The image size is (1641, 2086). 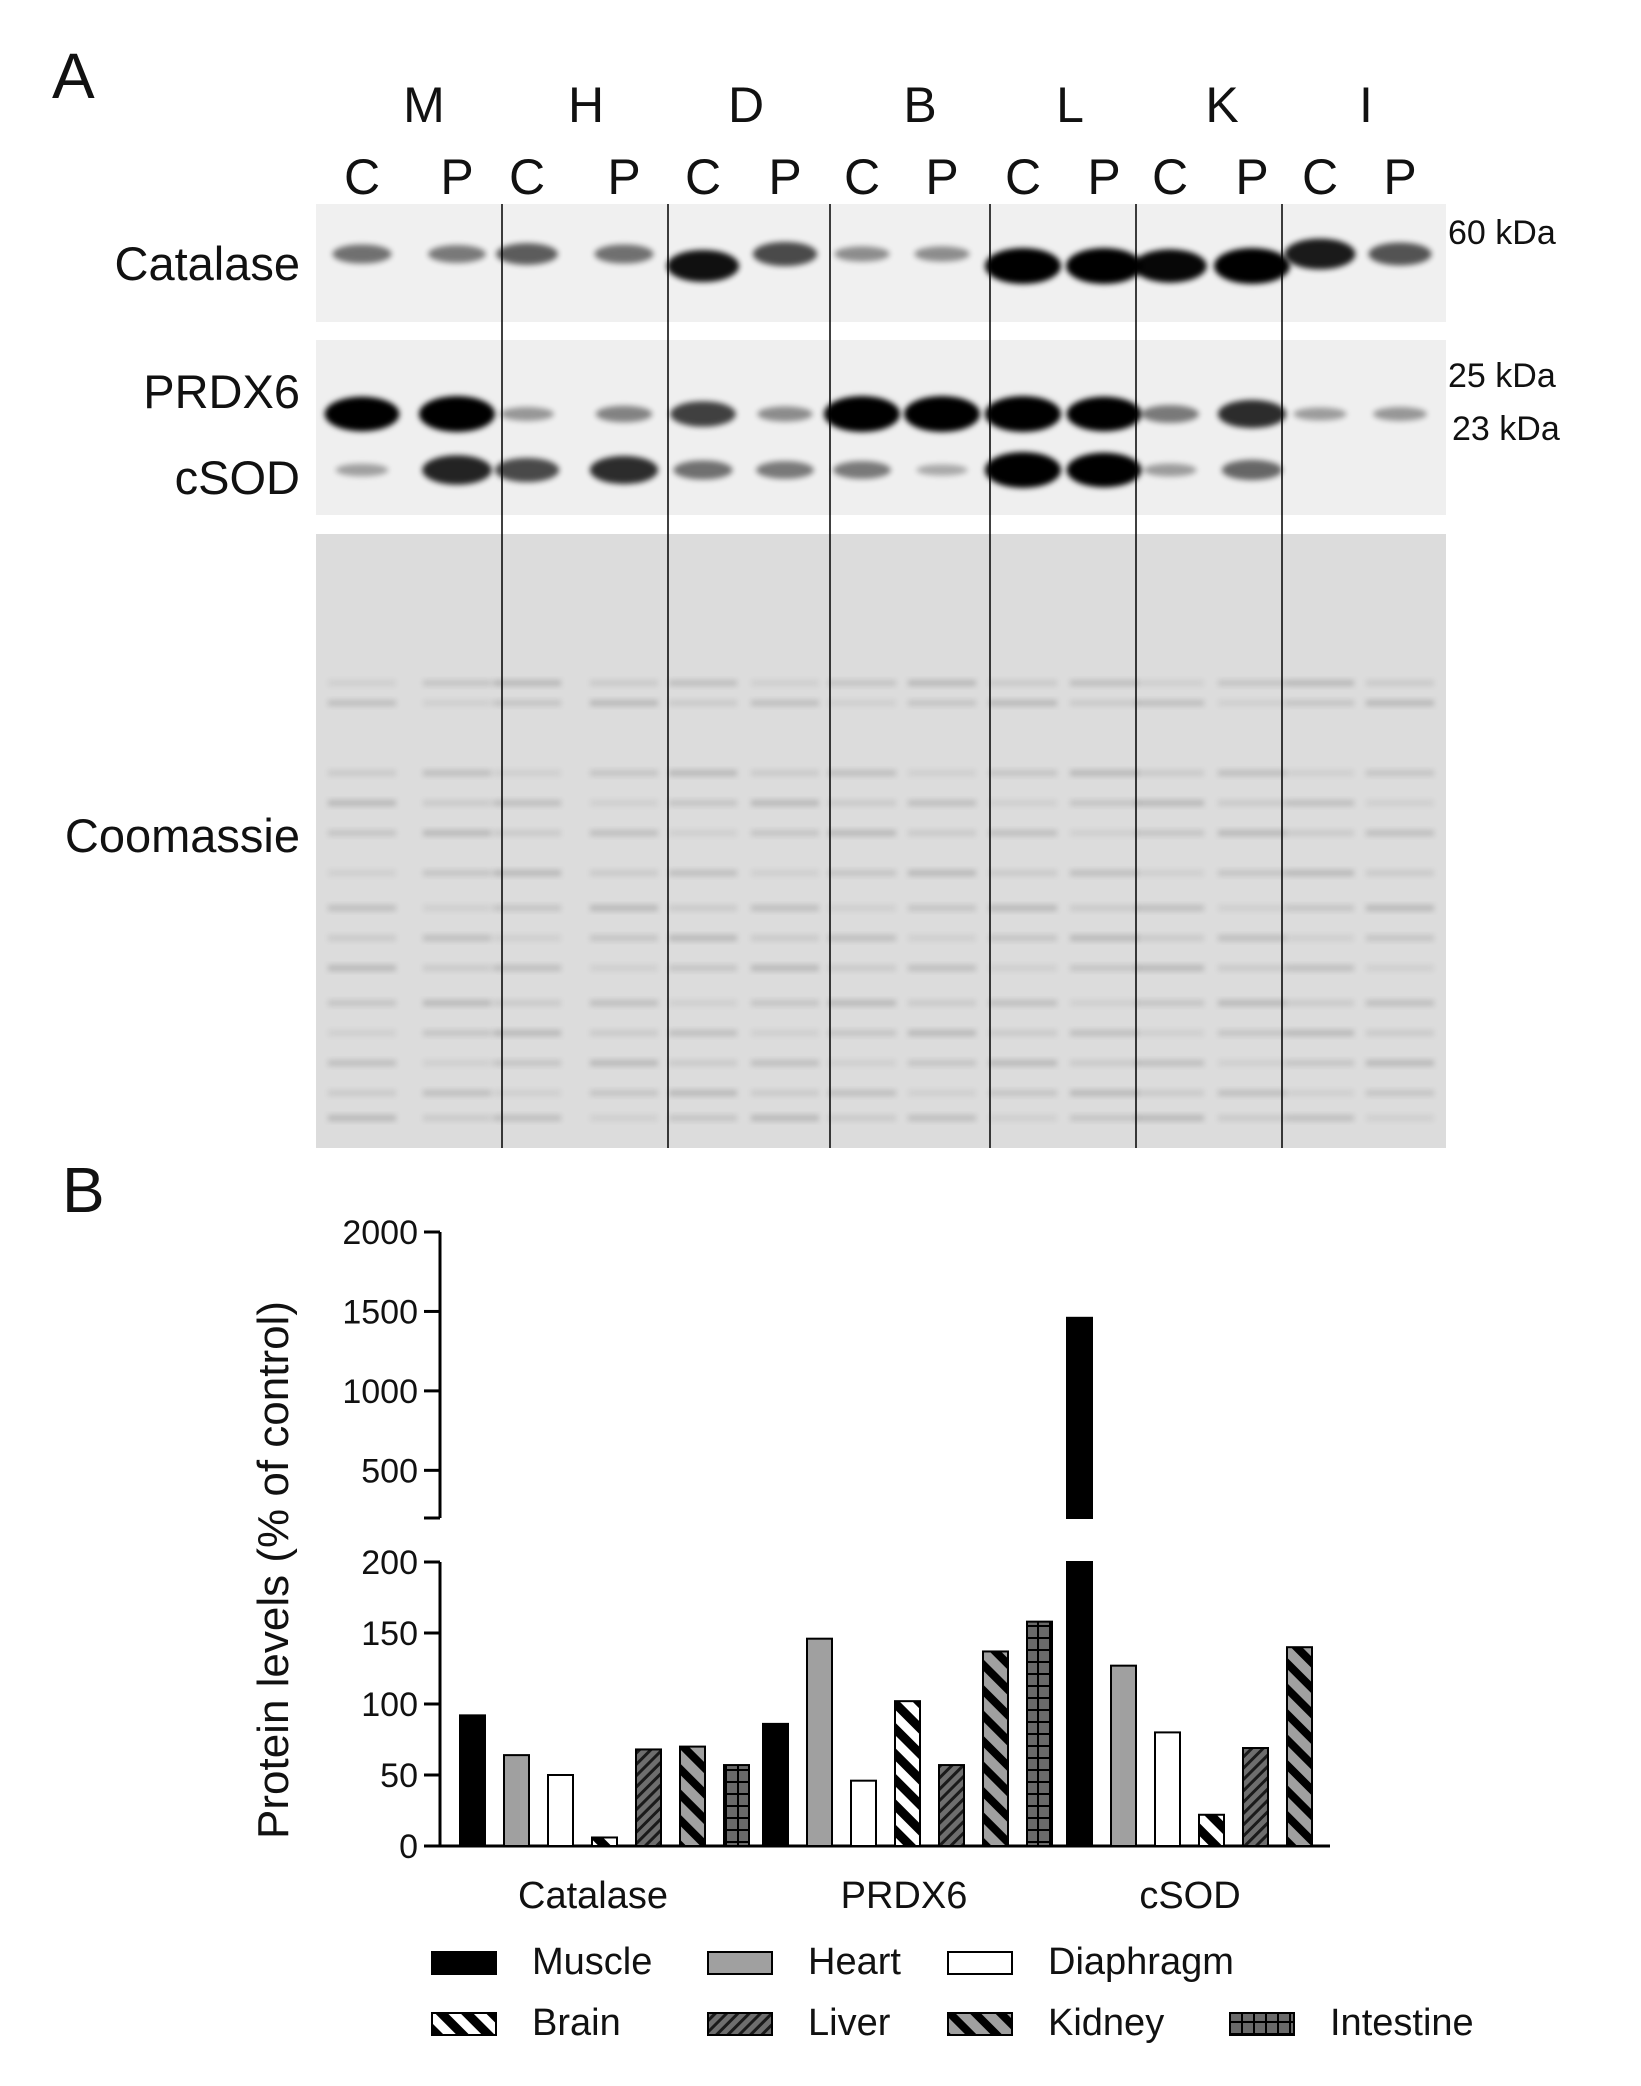 What do you see at coordinates (881, 900) in the screenshot?
I see `coomassie-gel-texture` at bounding box center [881, 900].